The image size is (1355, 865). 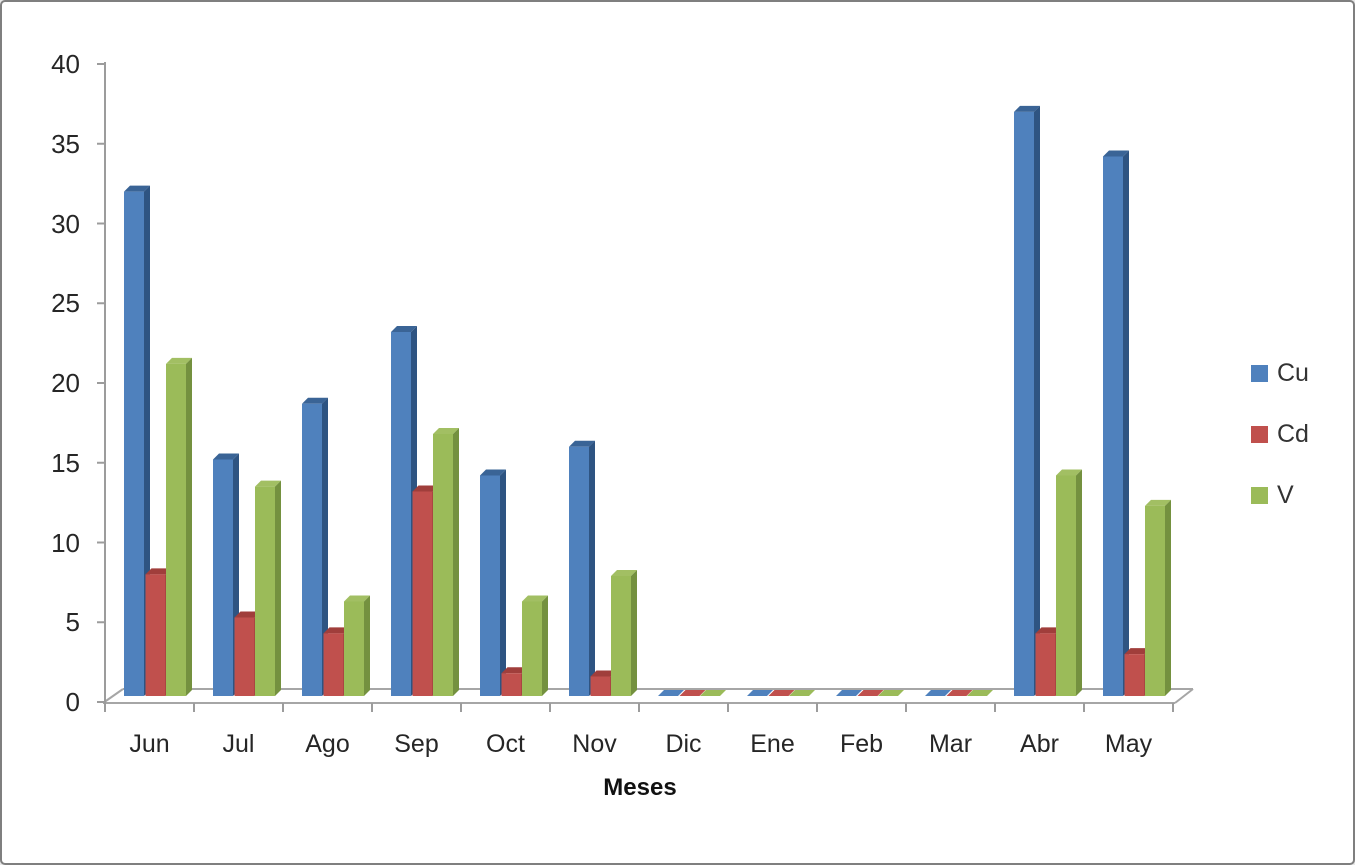 I want to click on x-label-abr: Abr, so click(x=1039, y=744).